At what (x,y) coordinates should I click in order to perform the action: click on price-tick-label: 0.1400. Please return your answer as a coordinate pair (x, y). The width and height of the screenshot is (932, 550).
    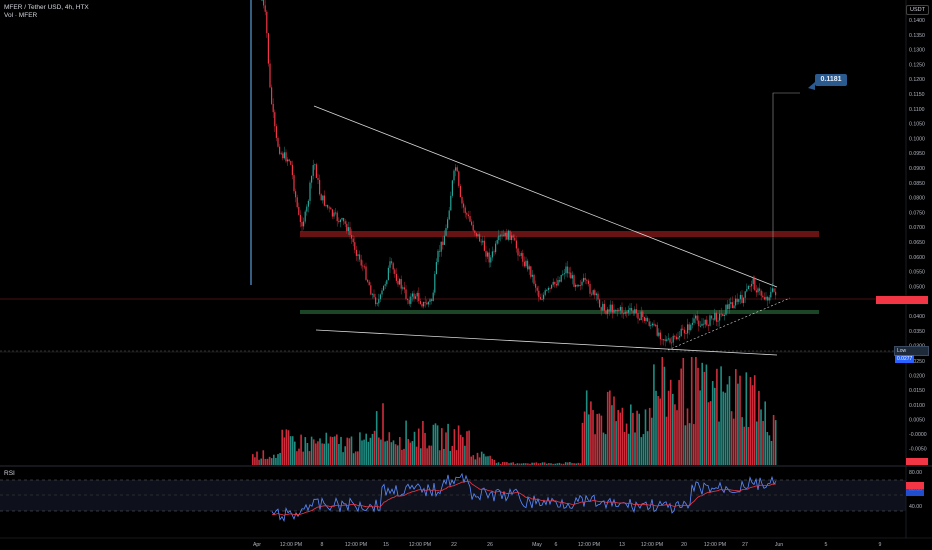
    Looking at the image, I should click on (917, 21).